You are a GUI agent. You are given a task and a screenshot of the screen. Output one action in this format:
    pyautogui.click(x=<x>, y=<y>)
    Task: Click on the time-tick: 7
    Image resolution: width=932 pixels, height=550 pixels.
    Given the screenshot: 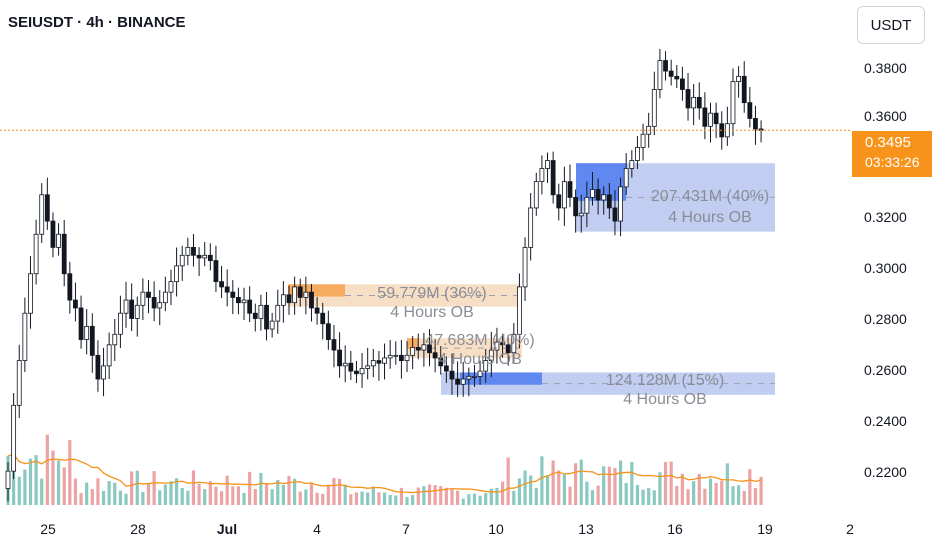 What is the action you would take?
    pyautogui.click(x=406, y=529)
    